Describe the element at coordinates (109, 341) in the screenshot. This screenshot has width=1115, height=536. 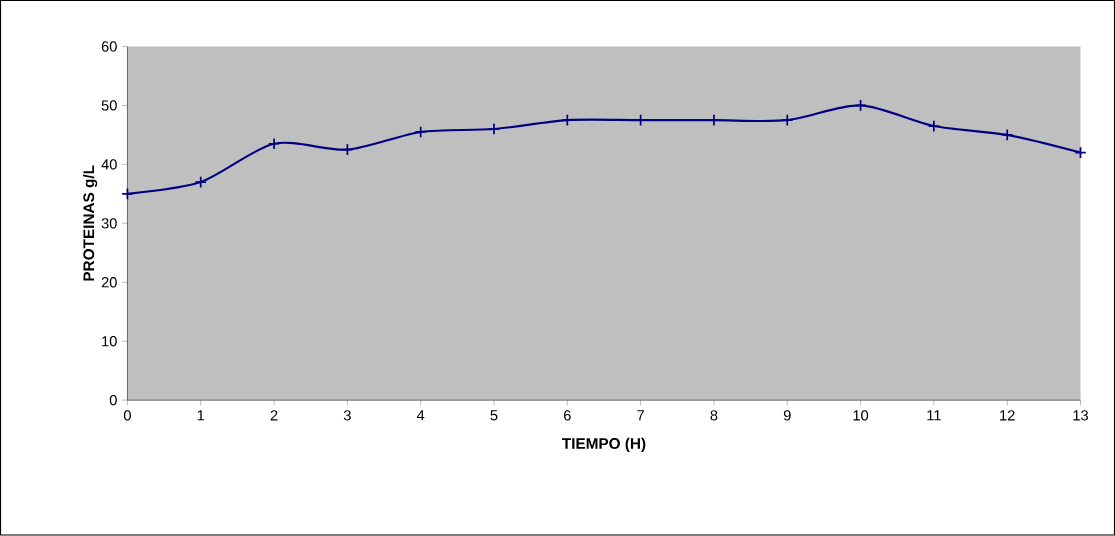
I see `y-tick-label: 10` at that location.